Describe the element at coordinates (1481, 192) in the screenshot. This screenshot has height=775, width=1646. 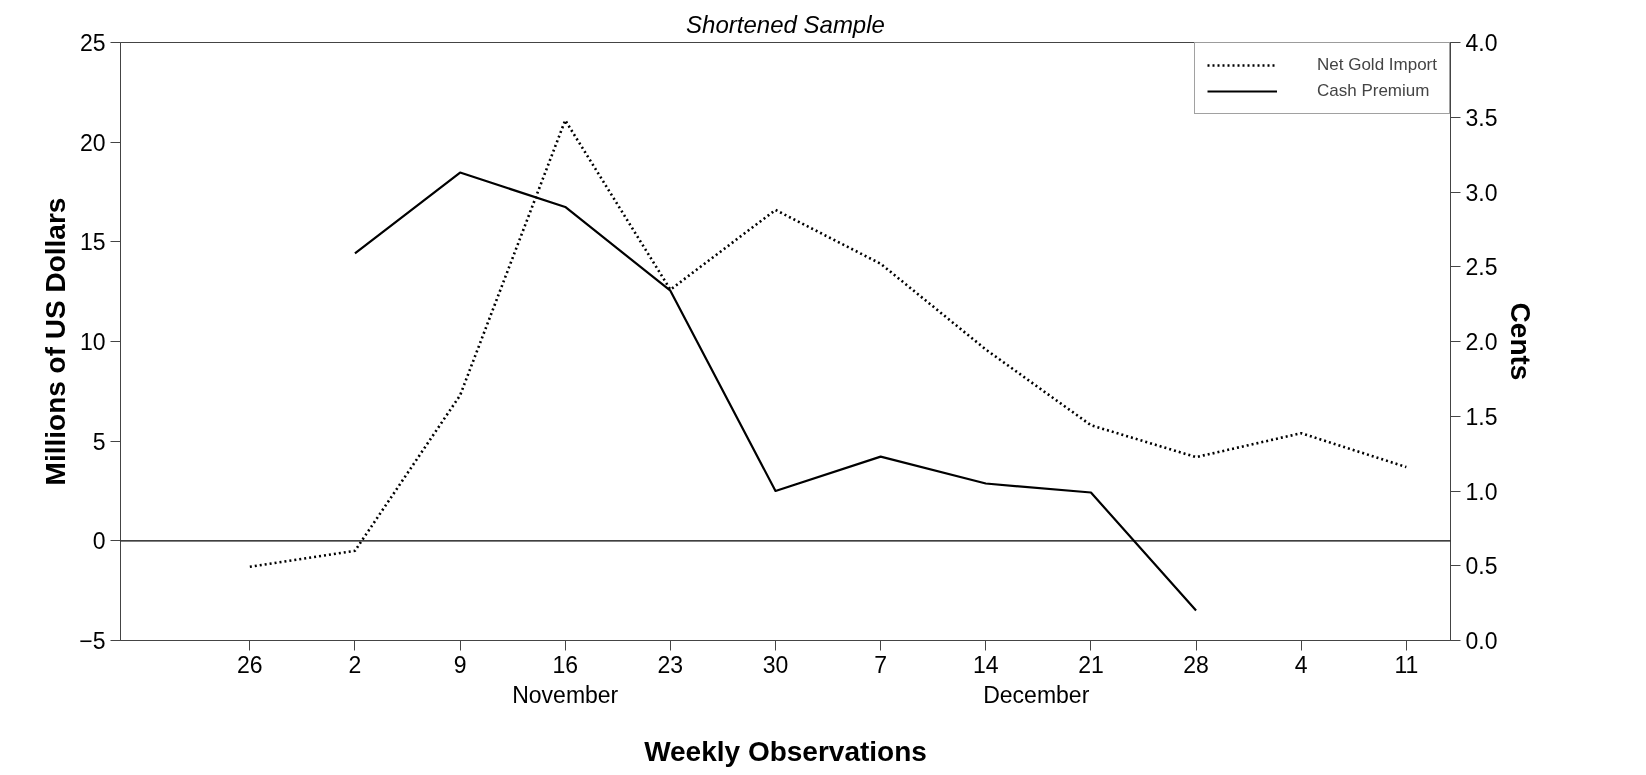
I see `y2-tick-label: 3.0` at that location.